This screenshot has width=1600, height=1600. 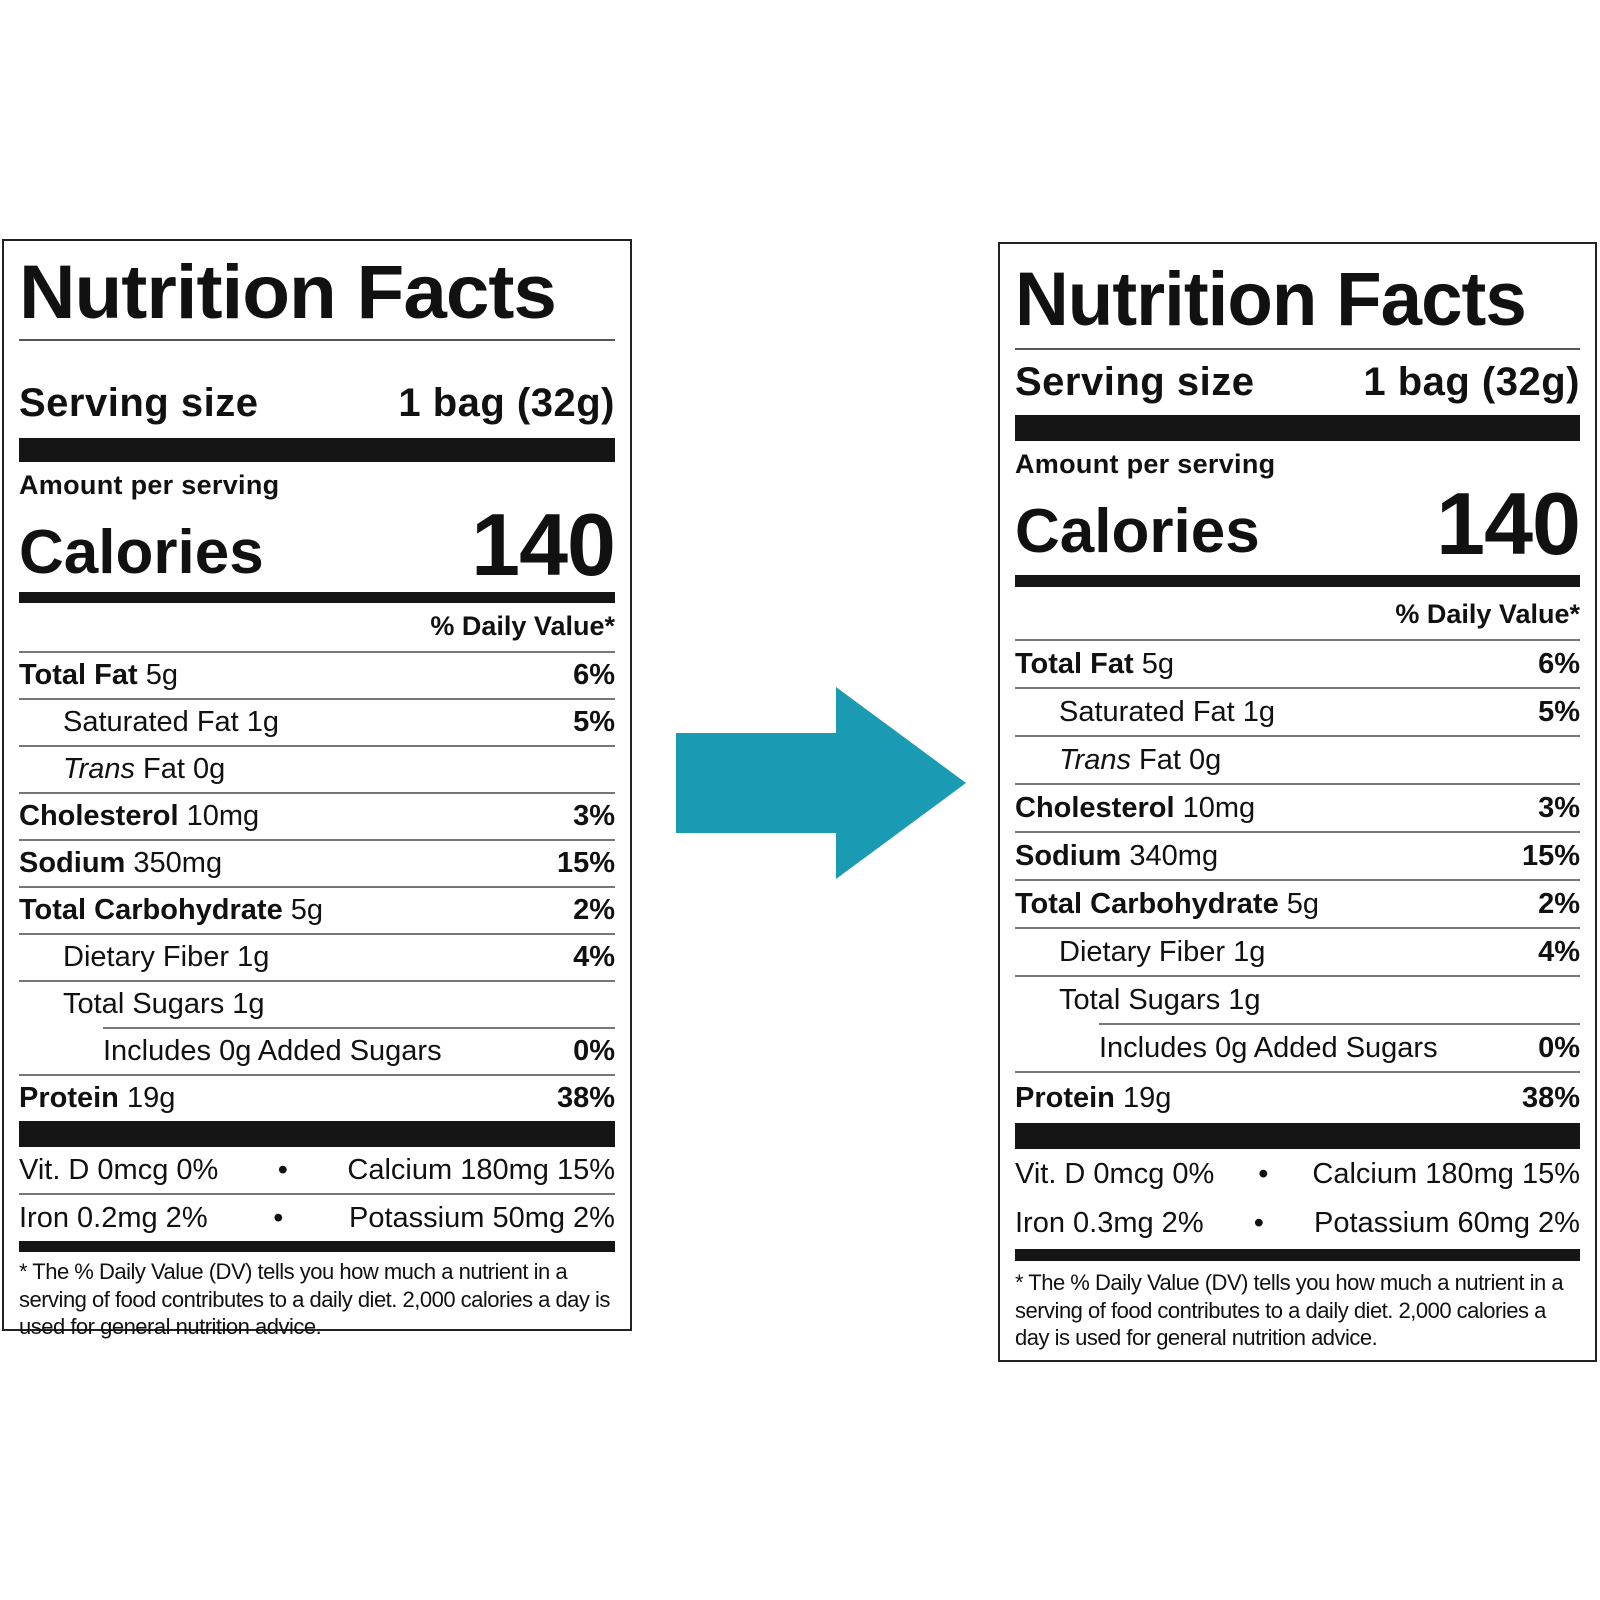 What do you see at coordinates (317, 862) in the screenshot?
I see `nutrient-row-sodium: Sodium 350mg 15%` at bounding box center [317, 862].